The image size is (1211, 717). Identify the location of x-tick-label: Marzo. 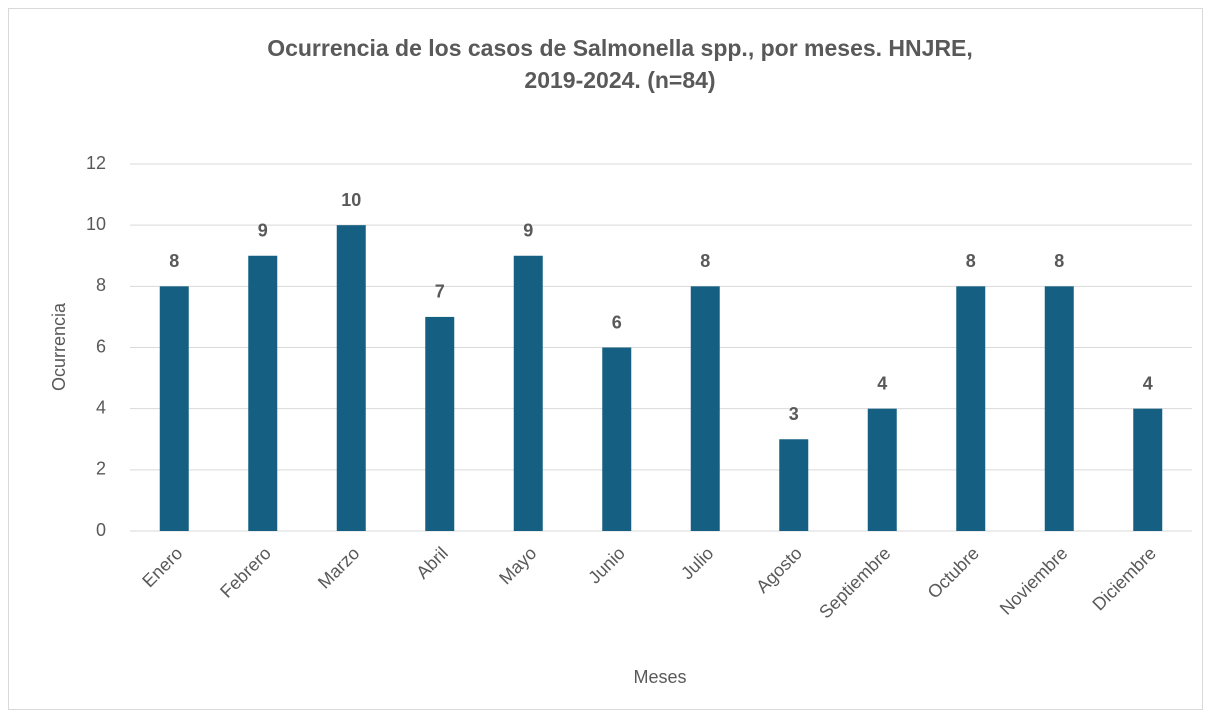
(339, 568).